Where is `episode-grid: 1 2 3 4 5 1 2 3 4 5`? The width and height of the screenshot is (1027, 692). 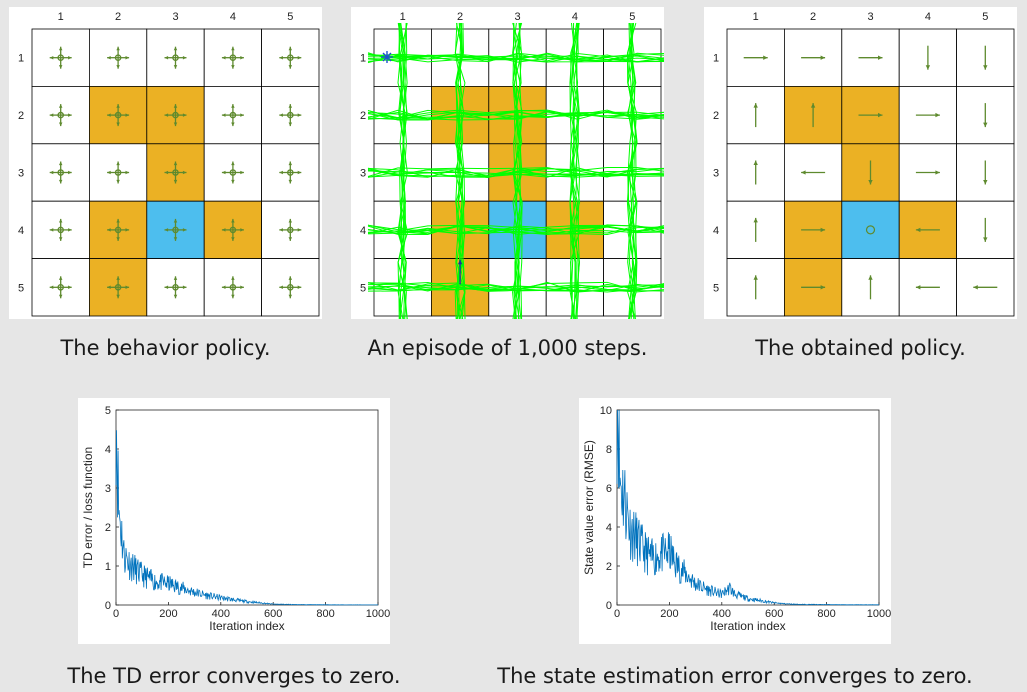 episode-grid: 1 2 3 4 5 1 2 3 4 5 is located at coordinates (514, 167).